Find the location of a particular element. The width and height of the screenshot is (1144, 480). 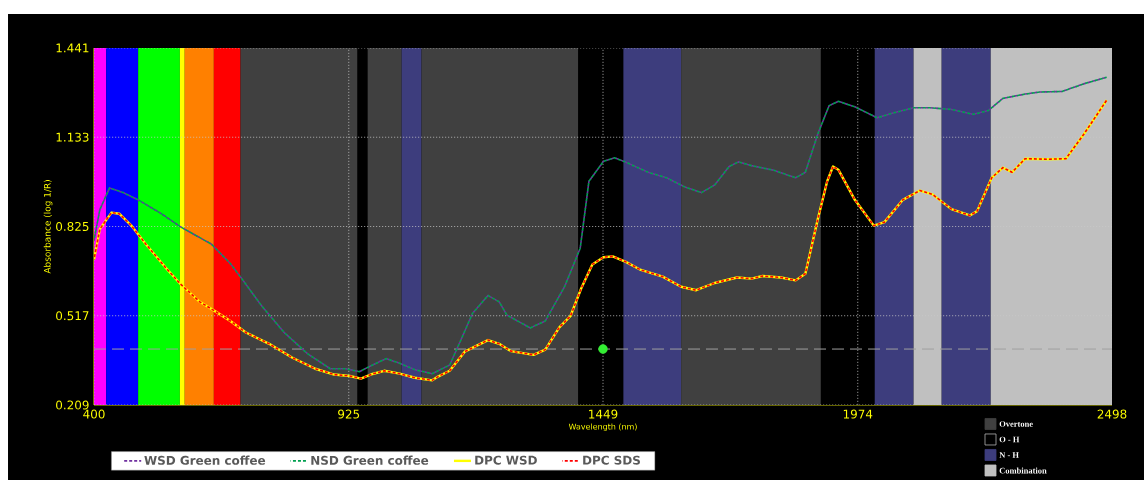

legend-label: NSD Green coffee is located at coordinates (370, 460).